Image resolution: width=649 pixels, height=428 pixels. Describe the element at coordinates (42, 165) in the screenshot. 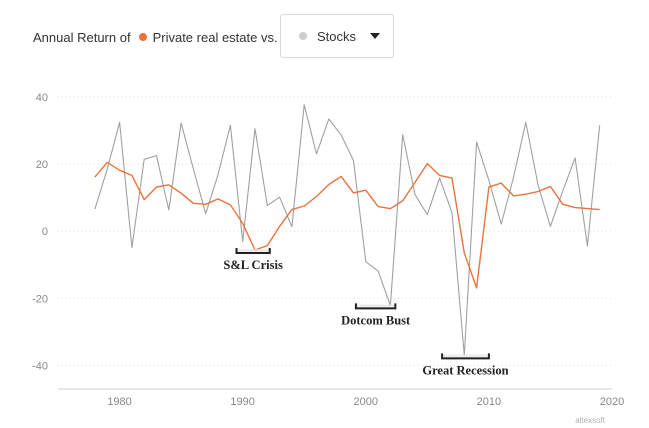

I see `y-tick-label: 20` at that location.